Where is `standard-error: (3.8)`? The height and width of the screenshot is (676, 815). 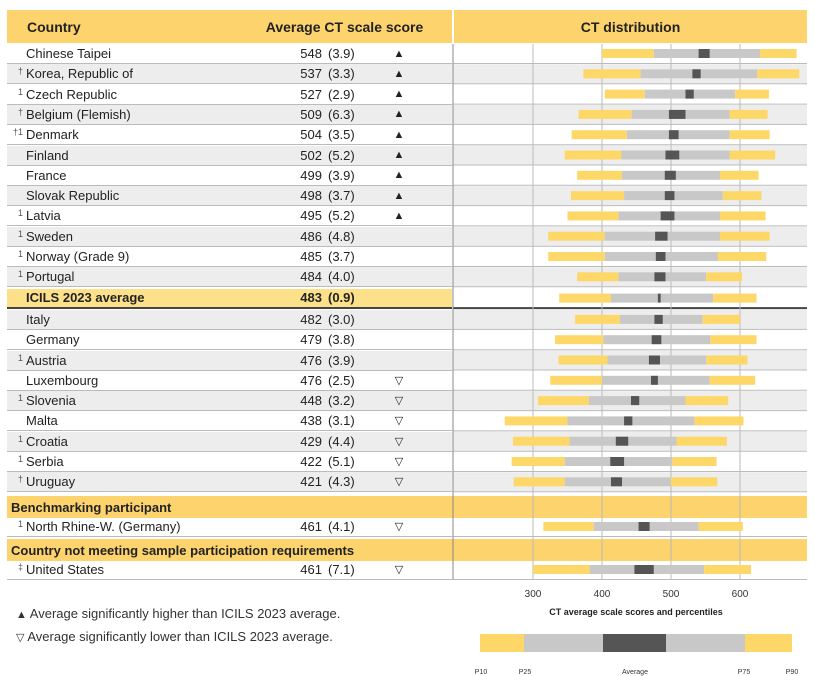
standard-error: (3.8) is located at coordinates (341, 340).